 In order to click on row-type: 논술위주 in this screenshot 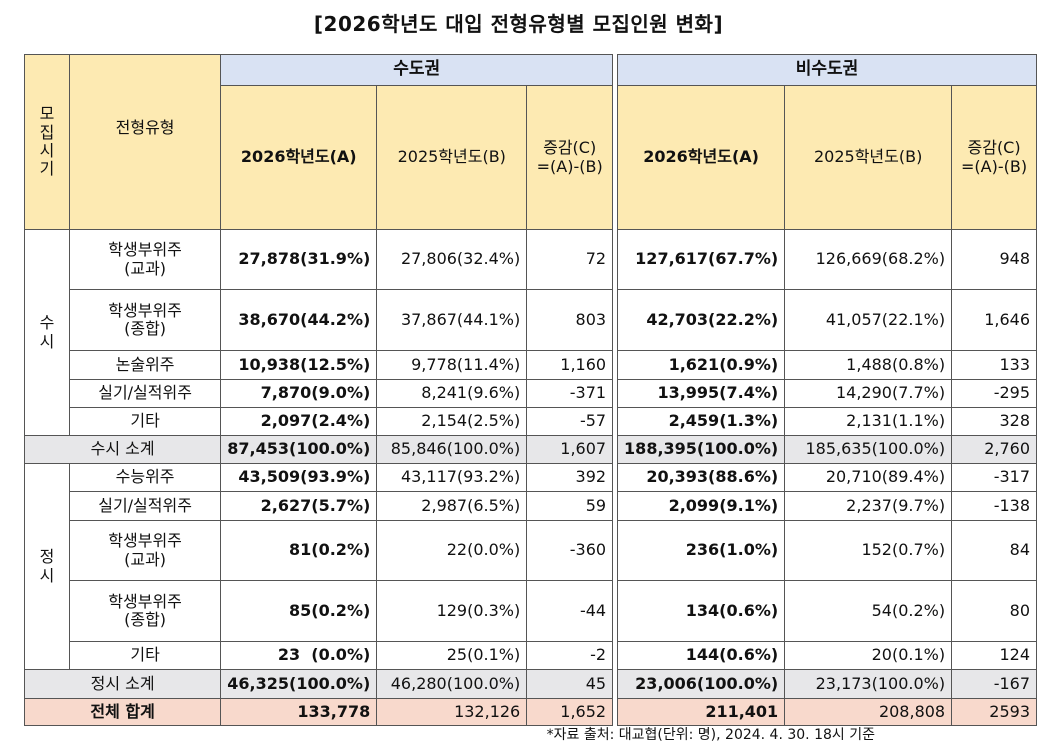, I will do `click(145, 365)`.